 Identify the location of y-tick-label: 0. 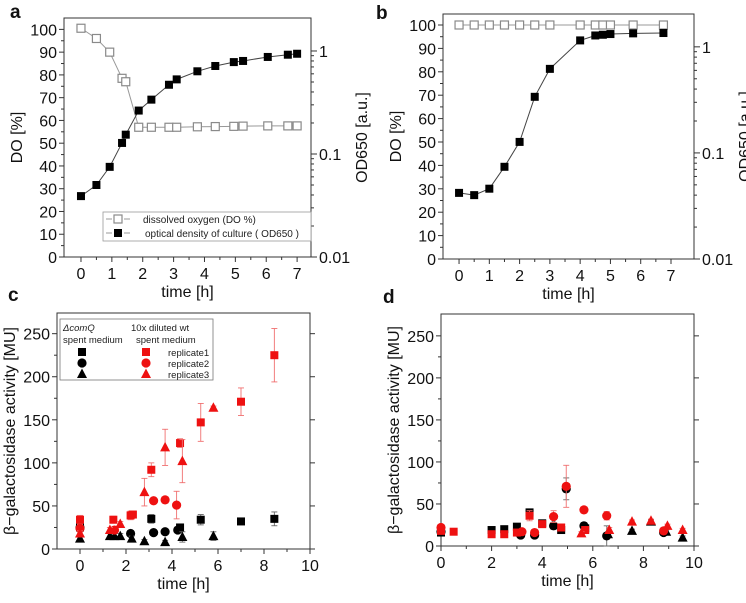
(45, 550).